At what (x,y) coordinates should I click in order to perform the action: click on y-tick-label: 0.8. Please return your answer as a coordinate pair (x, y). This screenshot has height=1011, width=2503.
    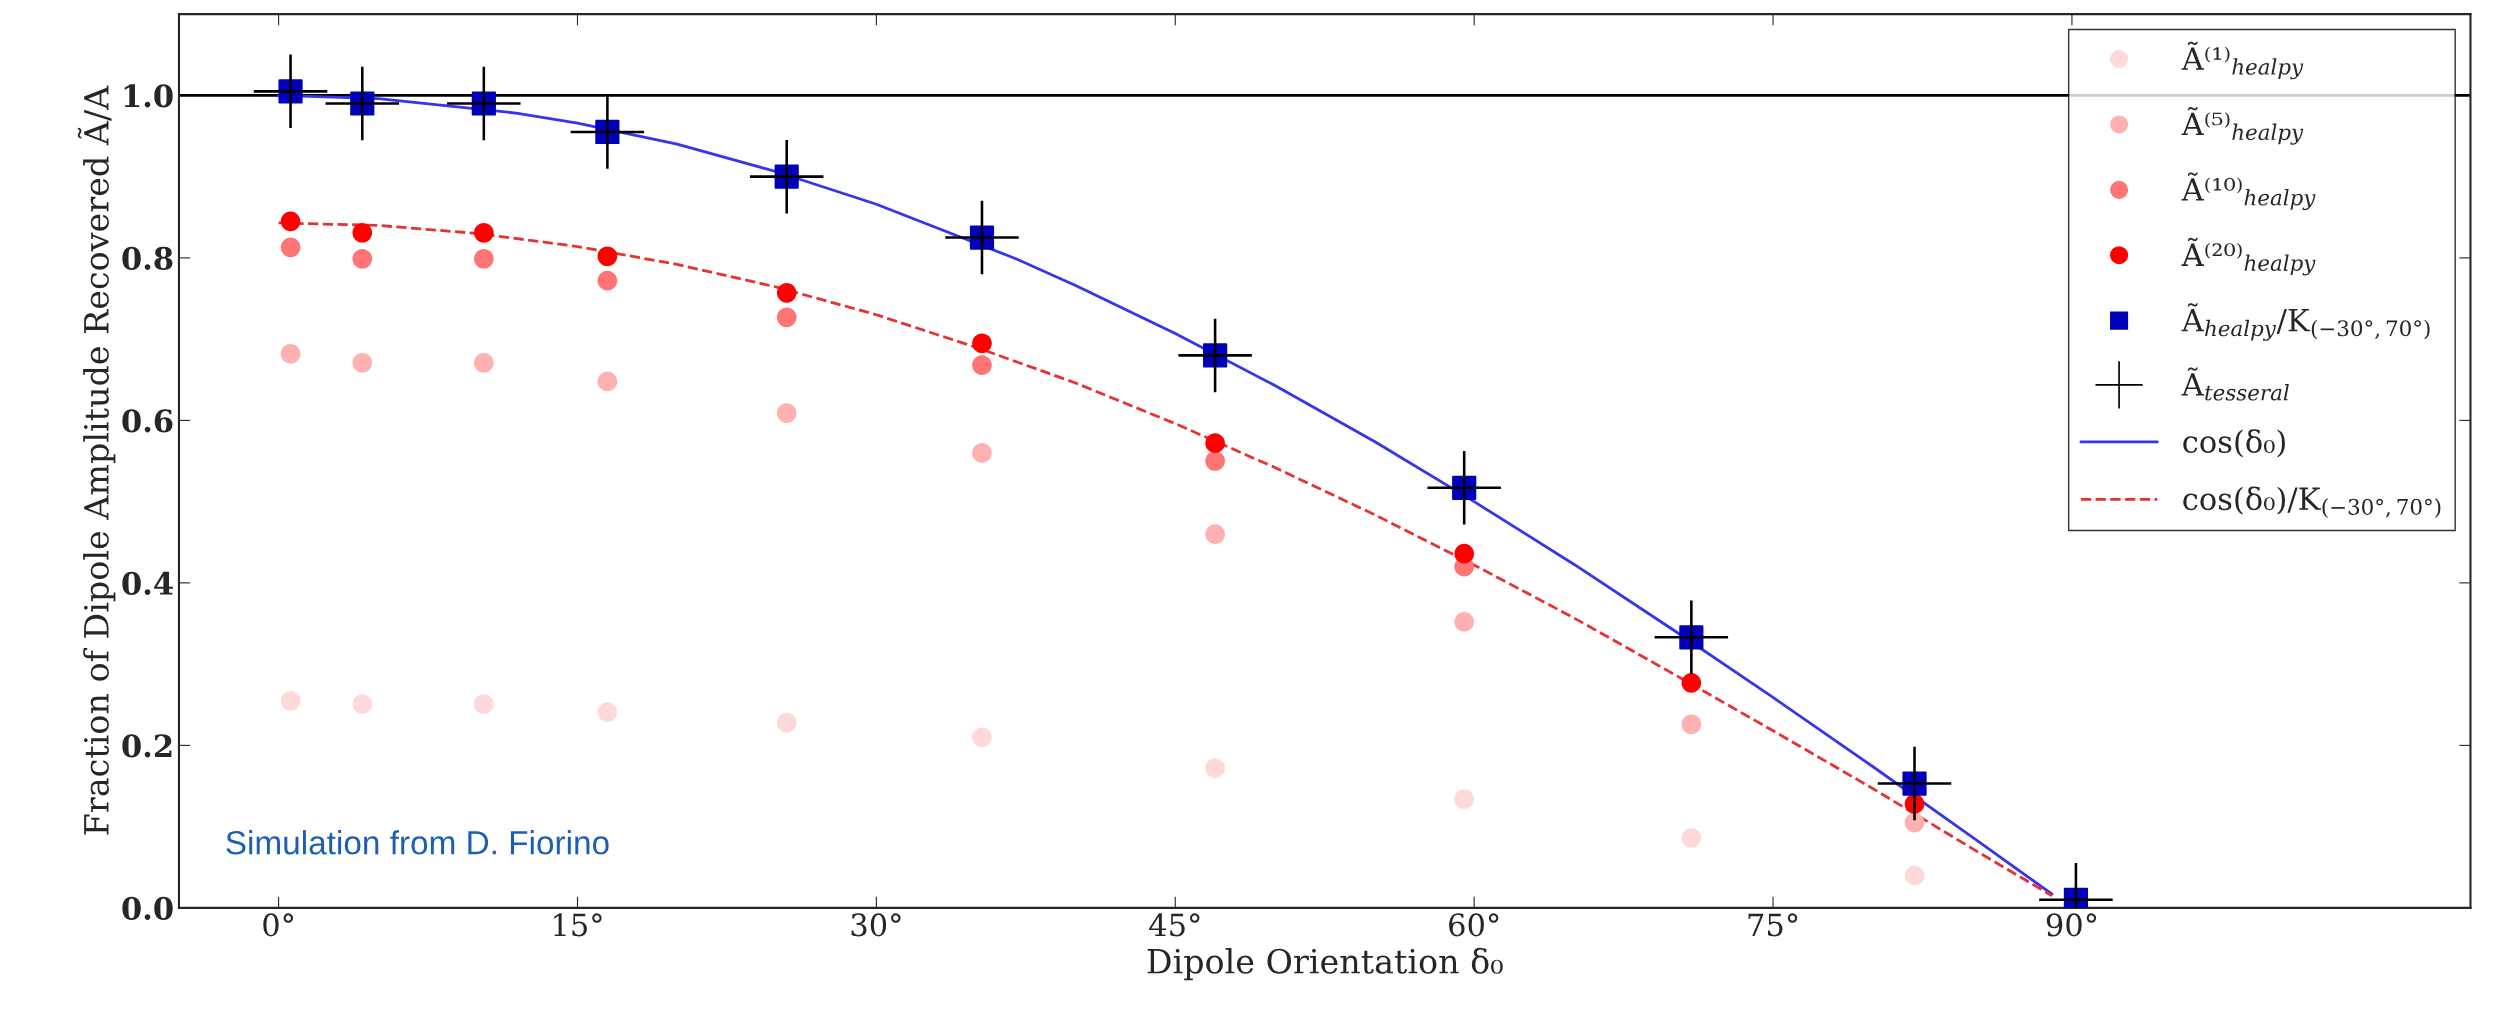
    Looking at the image, I should click on (147, 258).